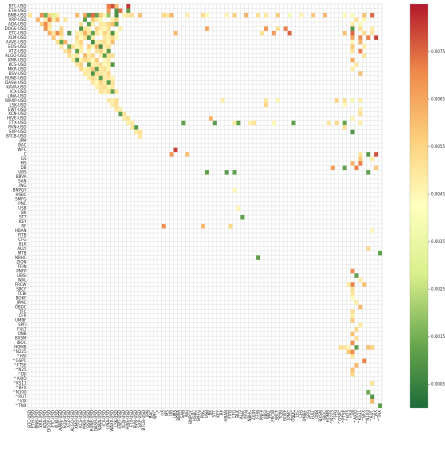 The width and height of the screenshot is (445, 466). What do you see at coordinates (253, 415) in the screenshot?
I see `column-label: ZION` at bounding box center [253, 415].